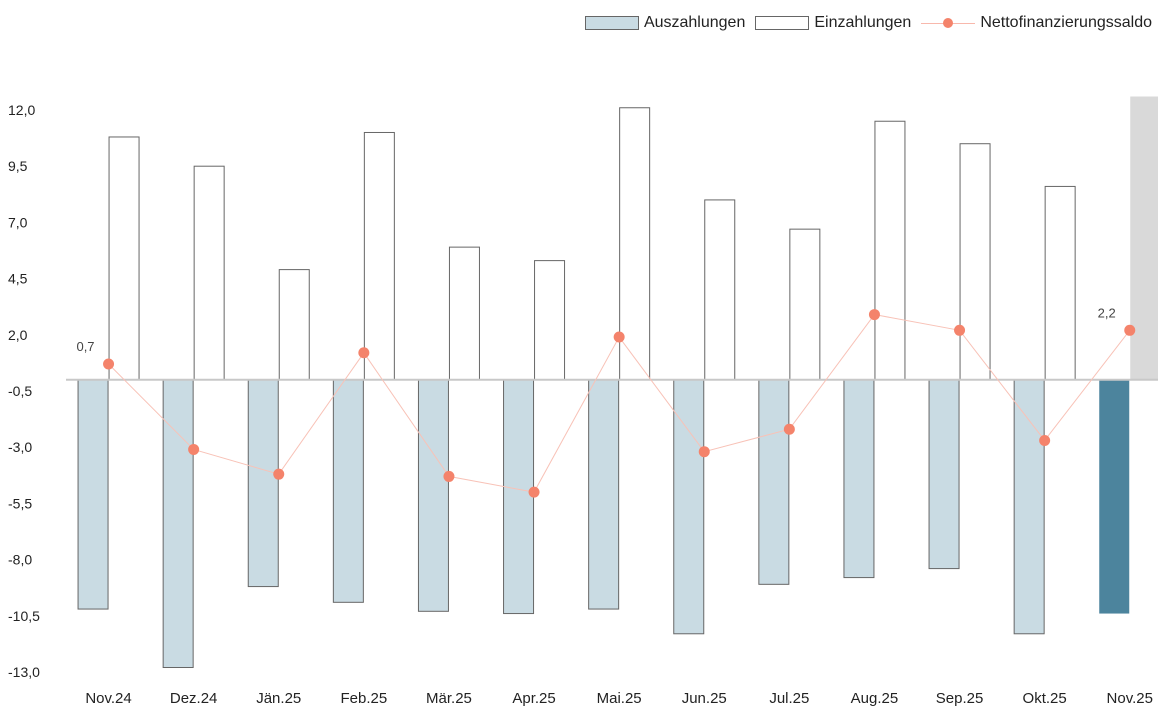 The height and width of the screenshot is (711, 1158). Describe the element at coordinates (20, 391) in the screenshot. I see `y-tick-label: -0,5` at that location.